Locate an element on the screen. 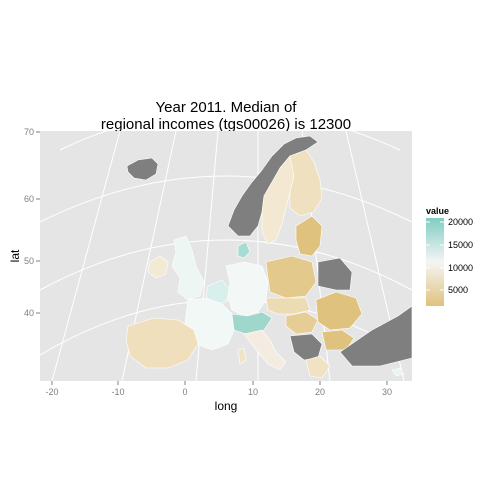 Image resolution: width=504 pixels, height=504 pixels. region-poland is located at coordinates (291, 277).